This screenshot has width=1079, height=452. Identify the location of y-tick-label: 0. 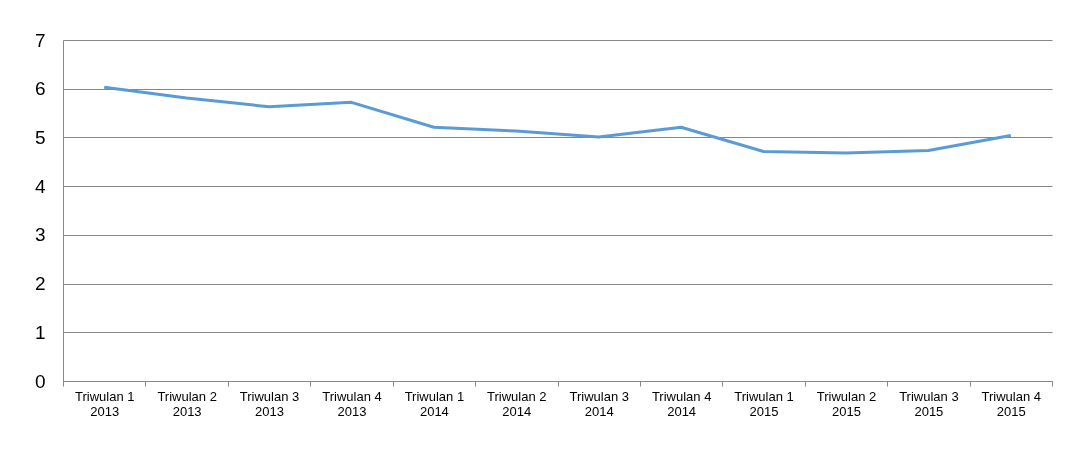
(40, 381).